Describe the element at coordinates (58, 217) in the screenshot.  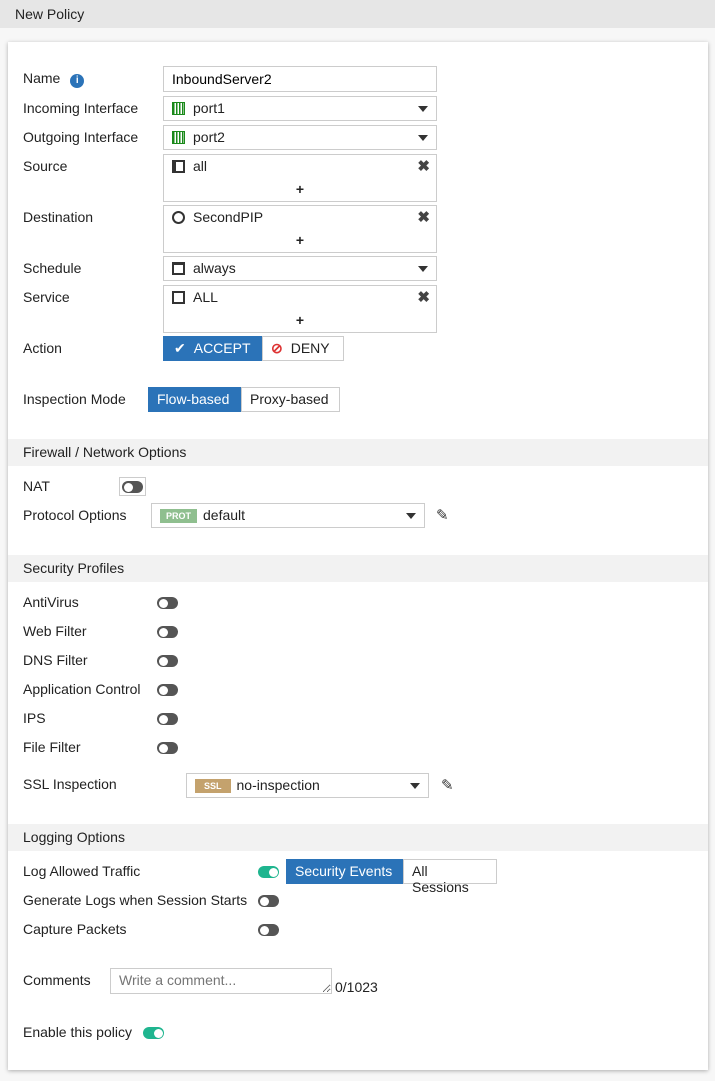
I see `destination-label: Destination` at that location.